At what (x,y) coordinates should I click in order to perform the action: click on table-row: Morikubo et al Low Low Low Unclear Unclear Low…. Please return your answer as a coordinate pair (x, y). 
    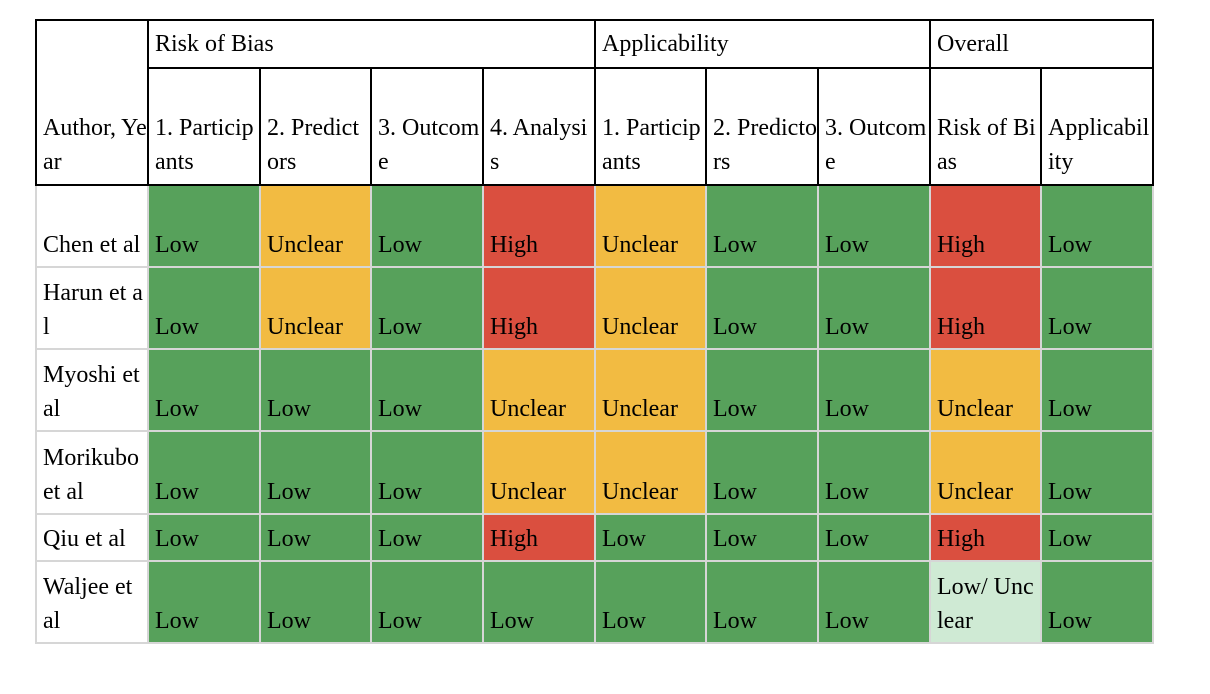
    Looking at the image, I should click on (594, 472).